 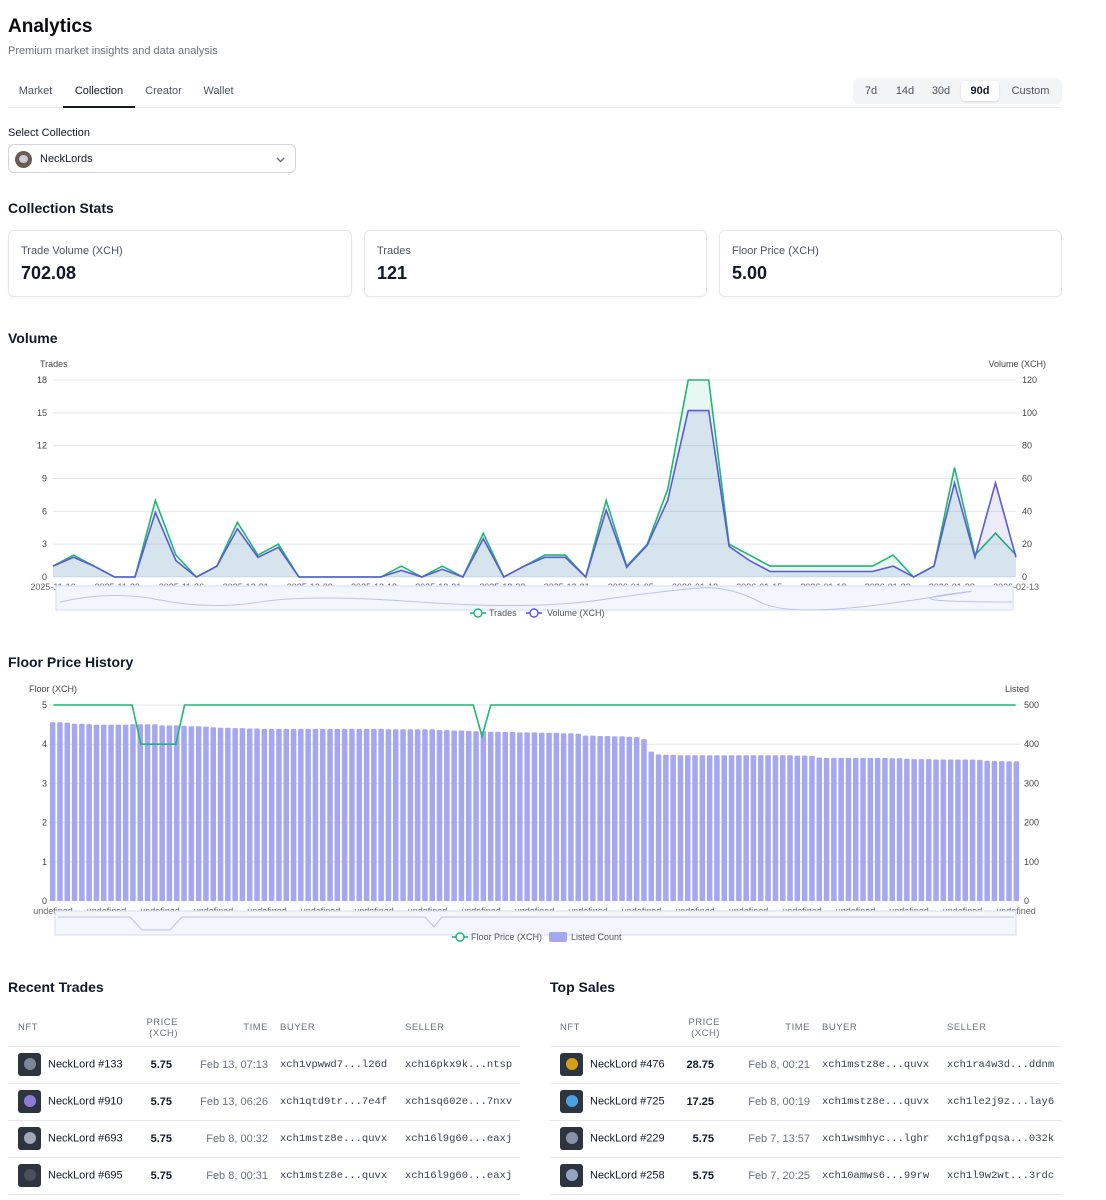 I want to click on tab-creator: Creator, so click(x=163, y=91).